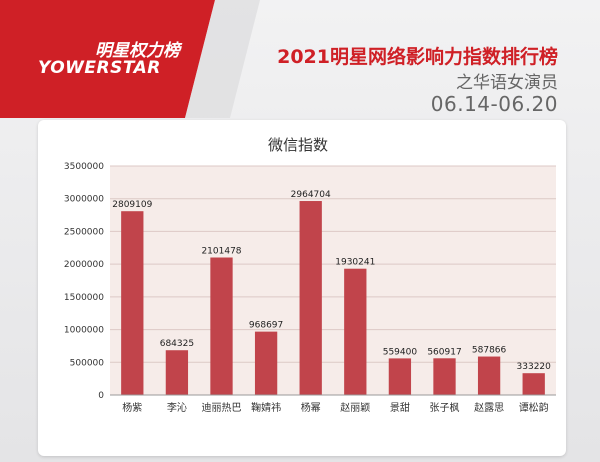  I want to click on banner-red-shape, so click(107, 59).